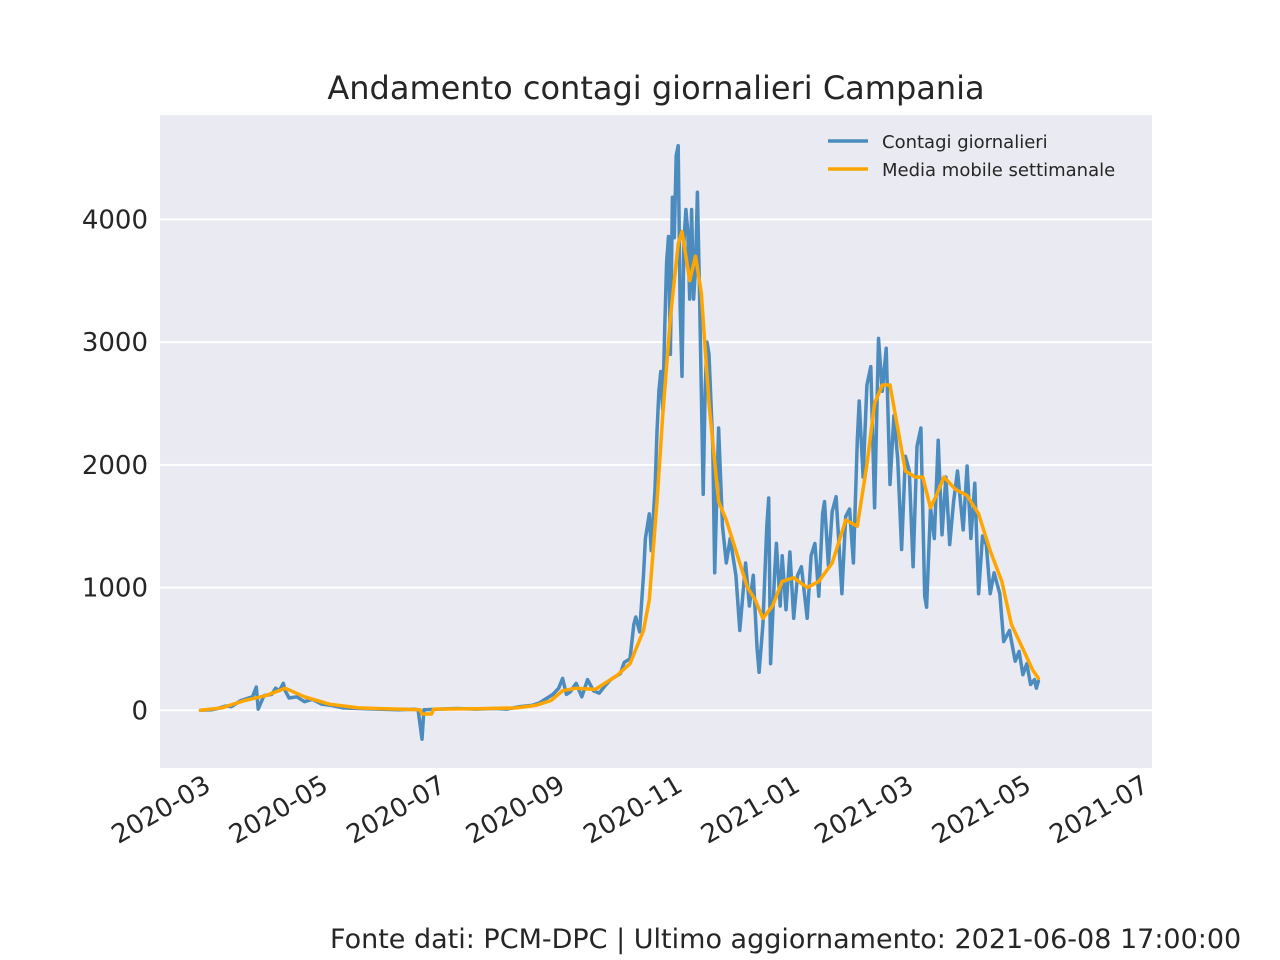  Describe the element at coordinates (864, 810) in the screenshot. I see `x-tick-label: 2021-03` at that location.